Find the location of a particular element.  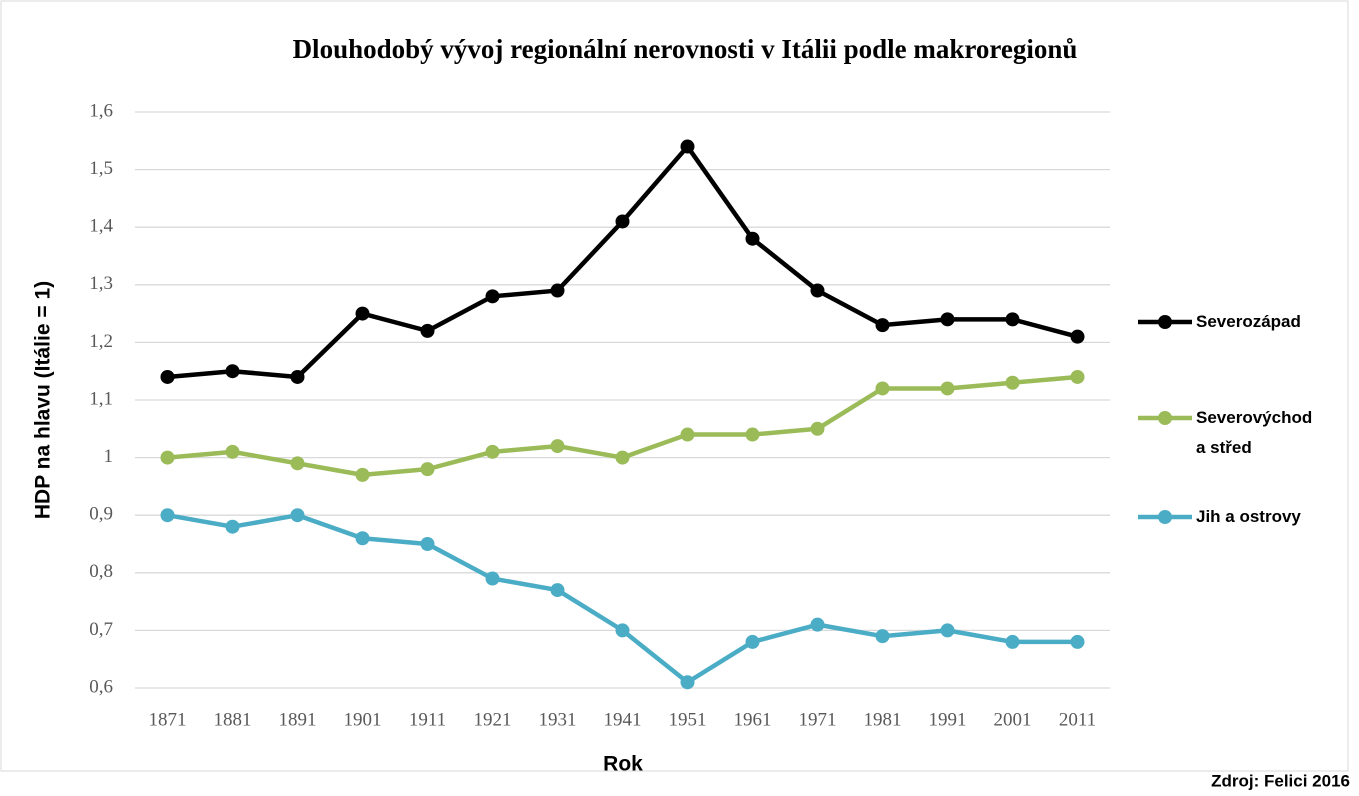

x-tick-label: 1921 is located at coordinates (493, 719).